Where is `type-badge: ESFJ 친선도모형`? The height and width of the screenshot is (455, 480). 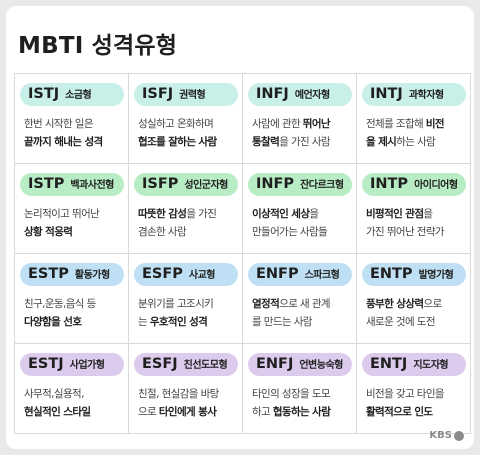
type-badge: ESFJ 친선도모형 is located at coordinates (186, 364).